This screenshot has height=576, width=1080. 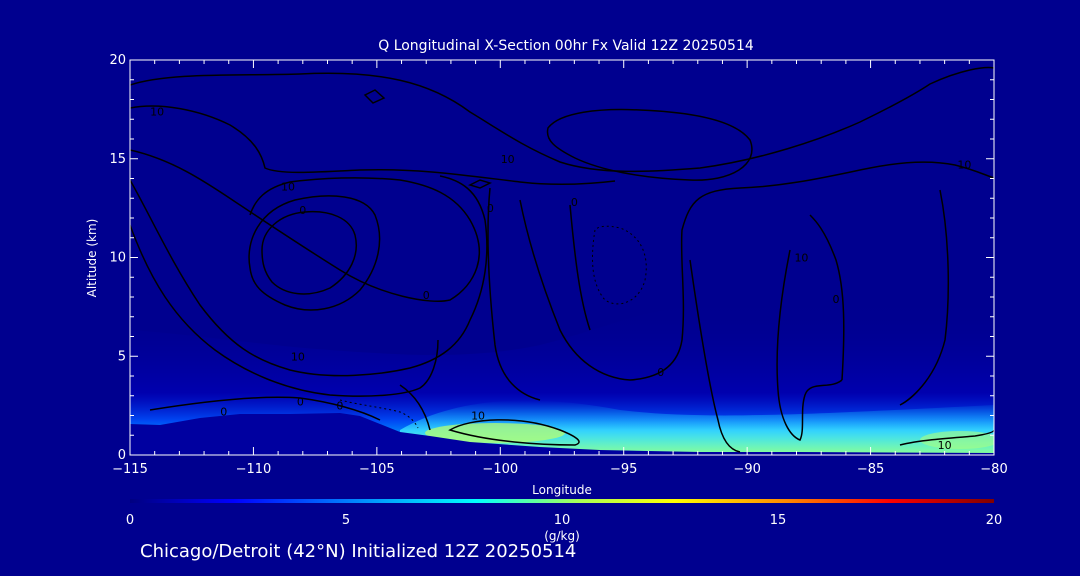 I want to click on moisture-max-shading, so click(x=495, y=433).